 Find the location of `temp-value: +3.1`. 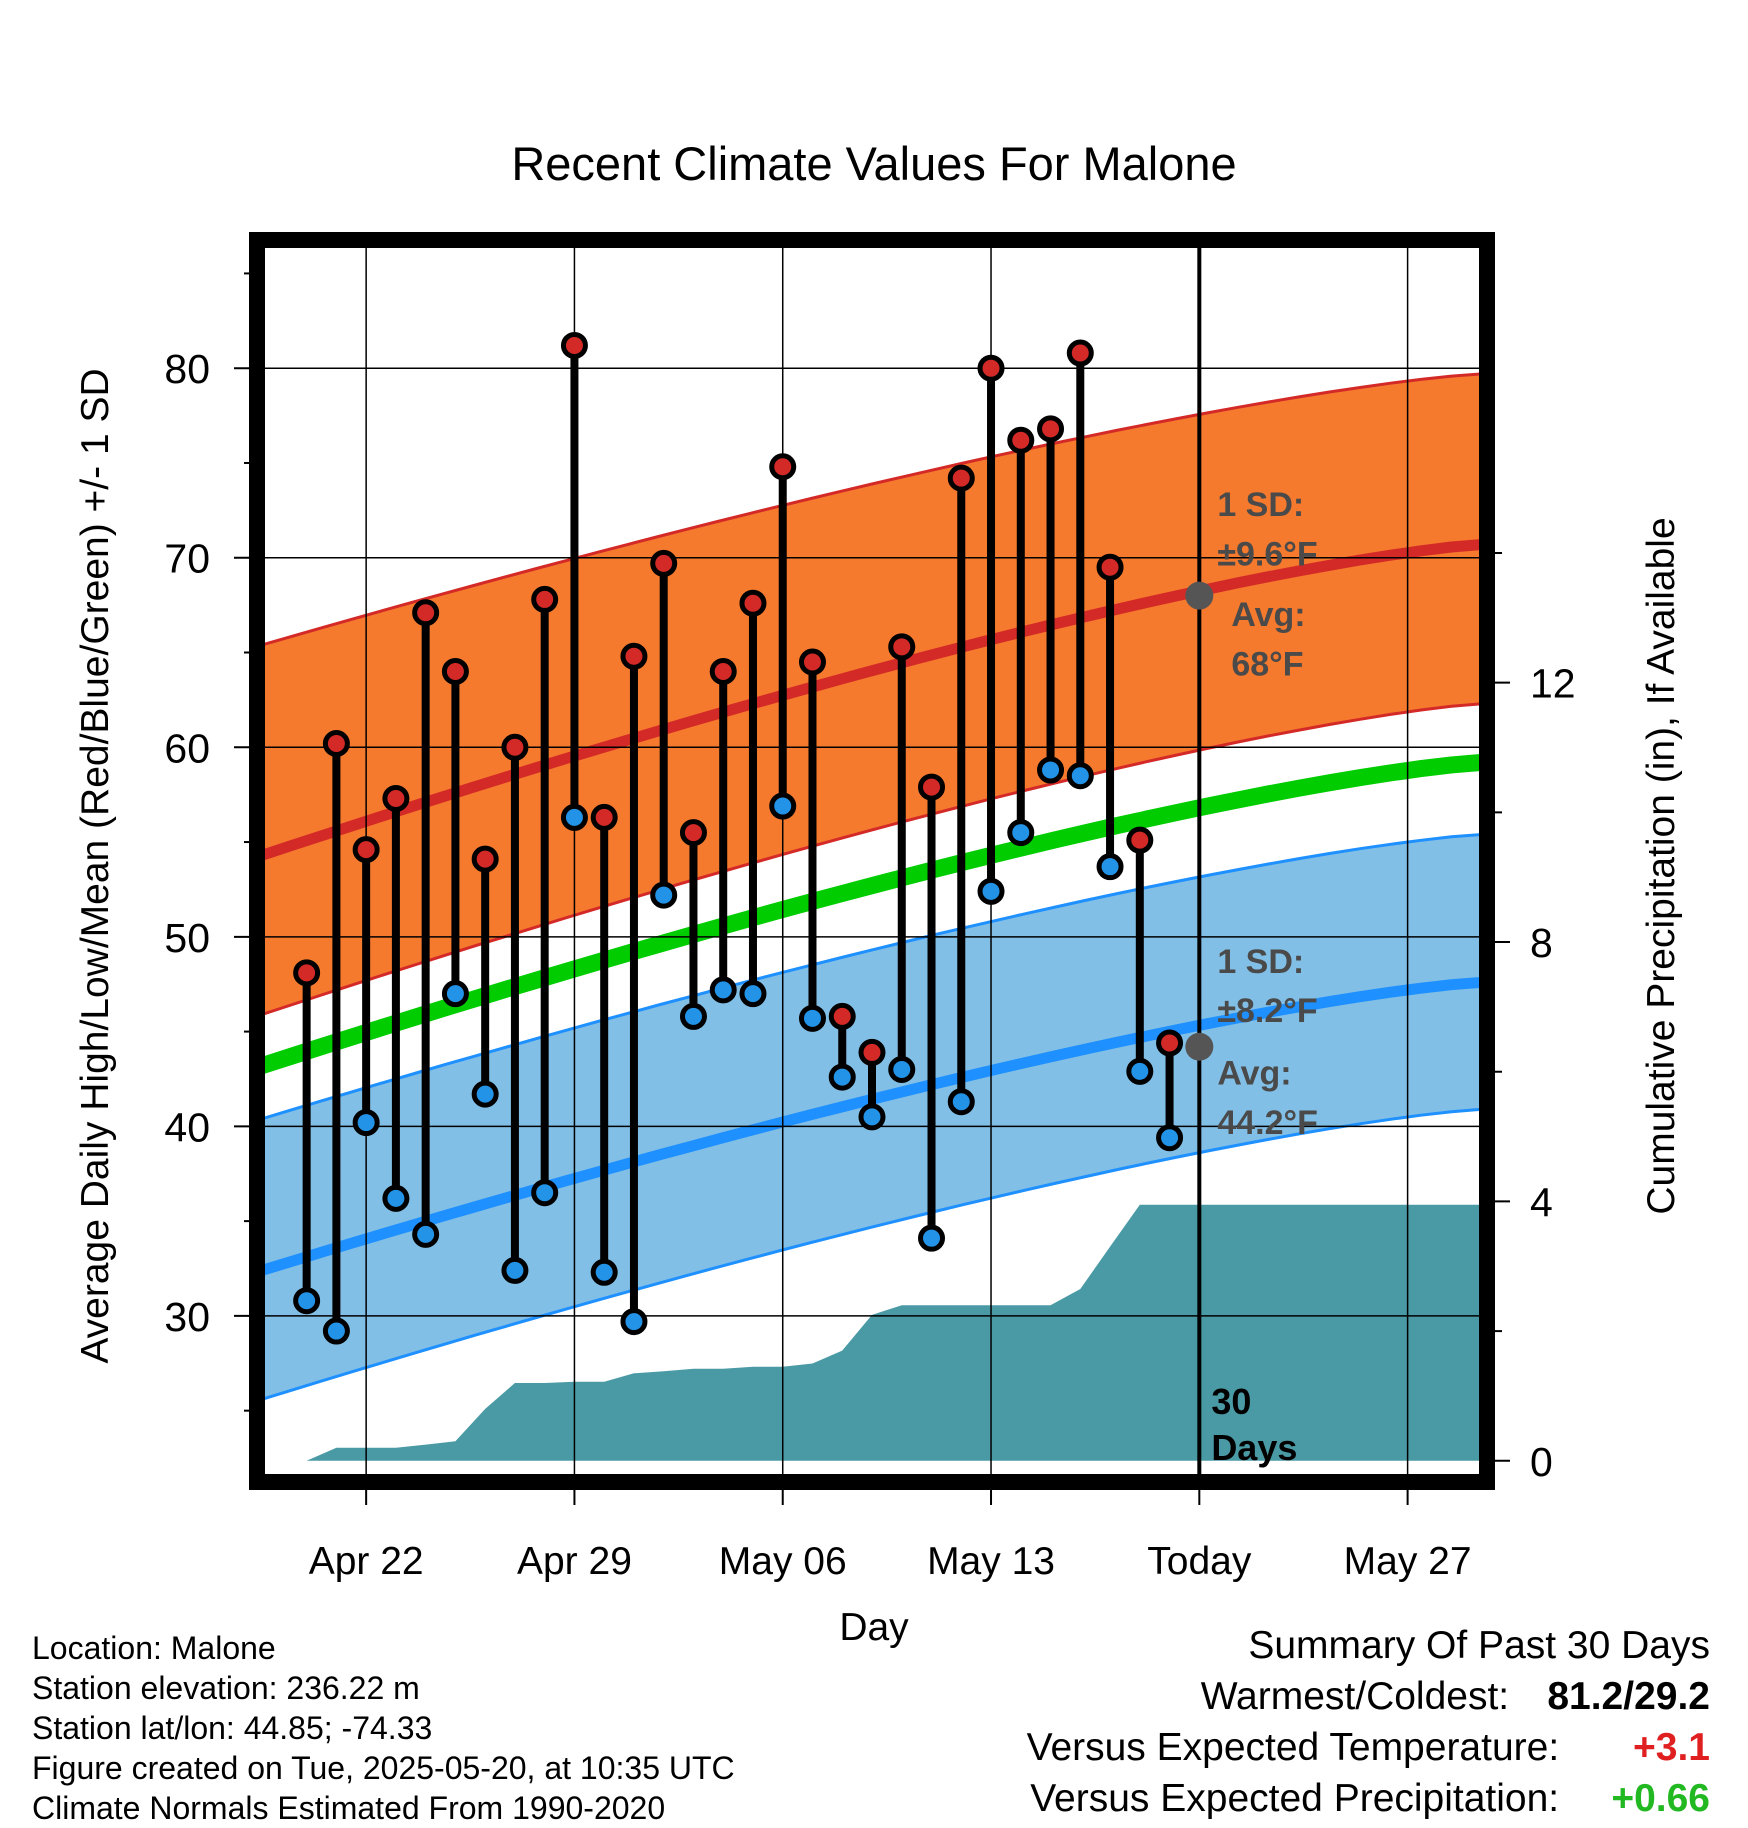

temp-value: +3.1 is located at coordinates (1671, 1747).